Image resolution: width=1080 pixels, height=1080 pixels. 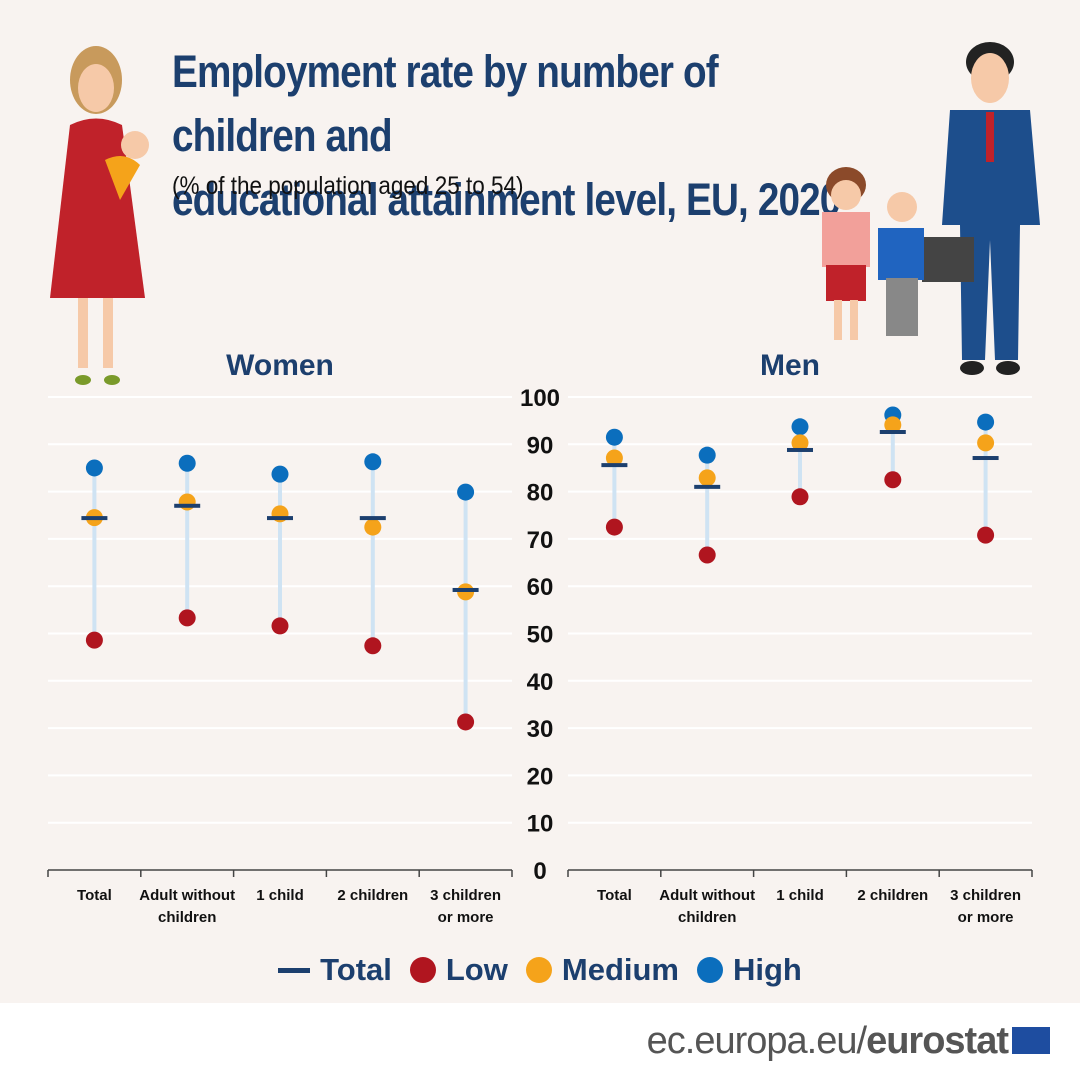 I want to click on y-tick-label: 30, so click(x=540, y=729).